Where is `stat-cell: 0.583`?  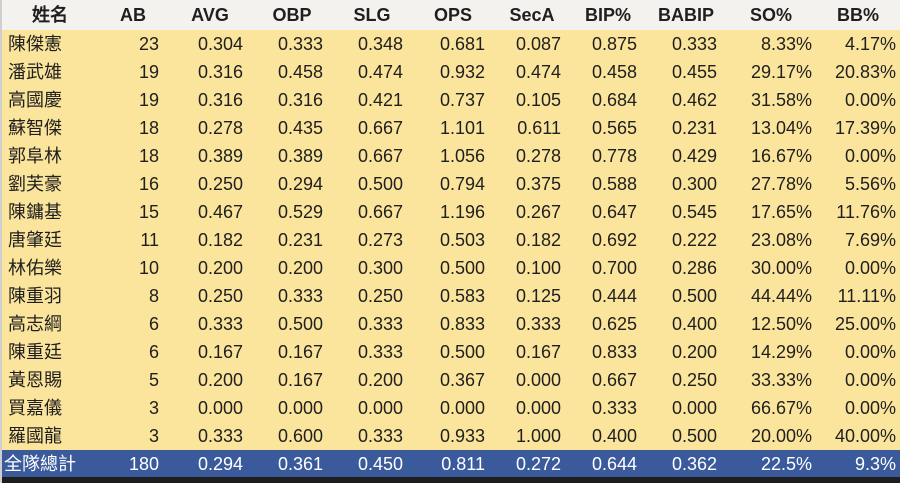
stat-cell: 0.583 is located at coordinates (462, 296).